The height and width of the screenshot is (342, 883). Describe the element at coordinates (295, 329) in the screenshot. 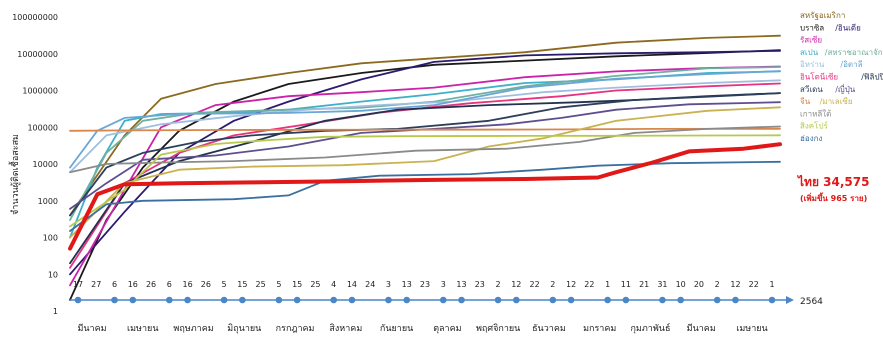

I see `month-label: กรกฎาคม` at that location.